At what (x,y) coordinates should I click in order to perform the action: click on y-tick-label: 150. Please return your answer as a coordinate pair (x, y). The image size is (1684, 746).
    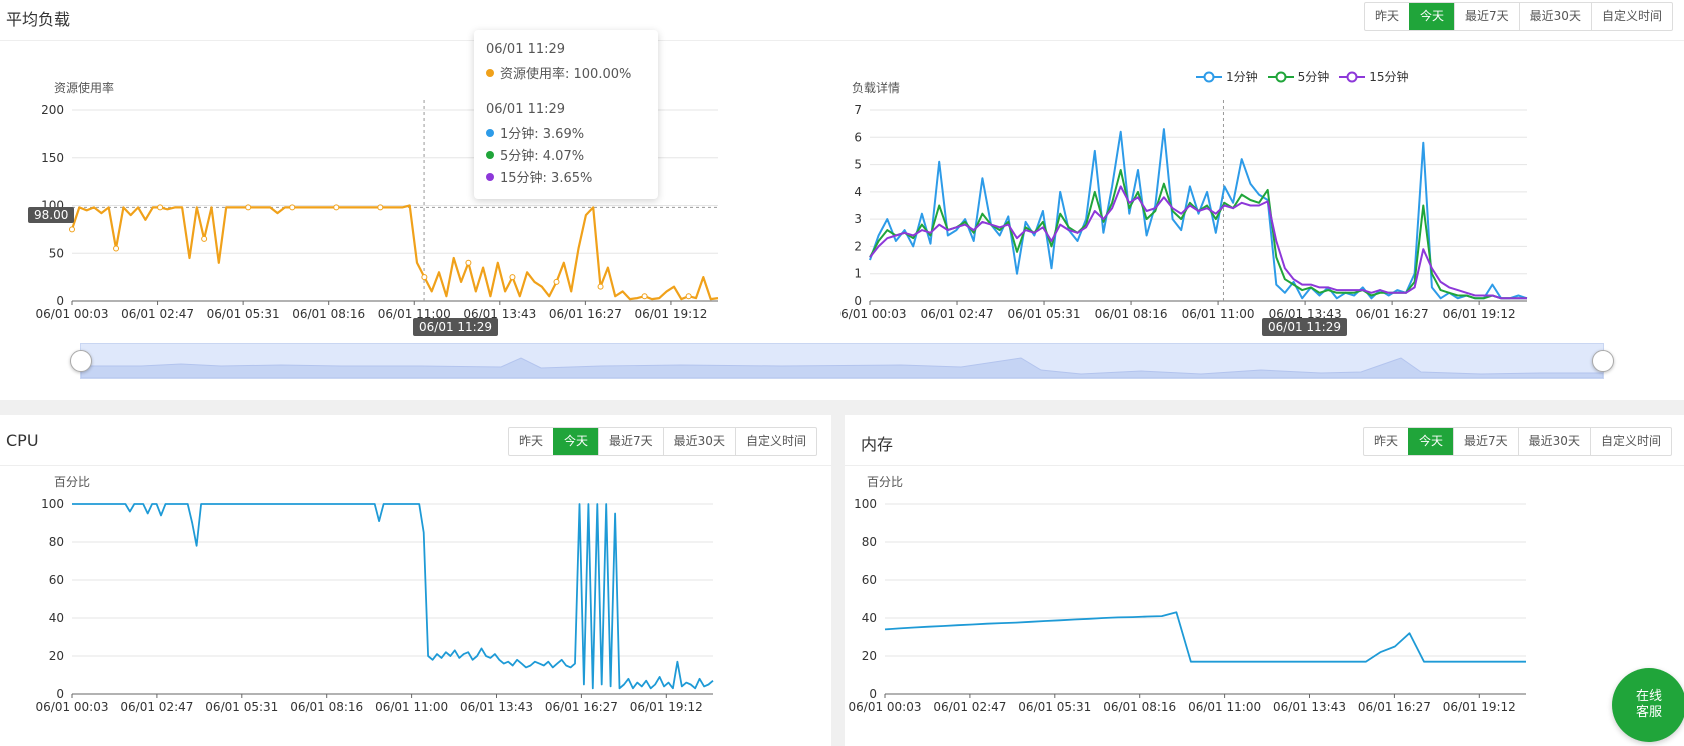
    Looking at the image, I should click on (52, 158).